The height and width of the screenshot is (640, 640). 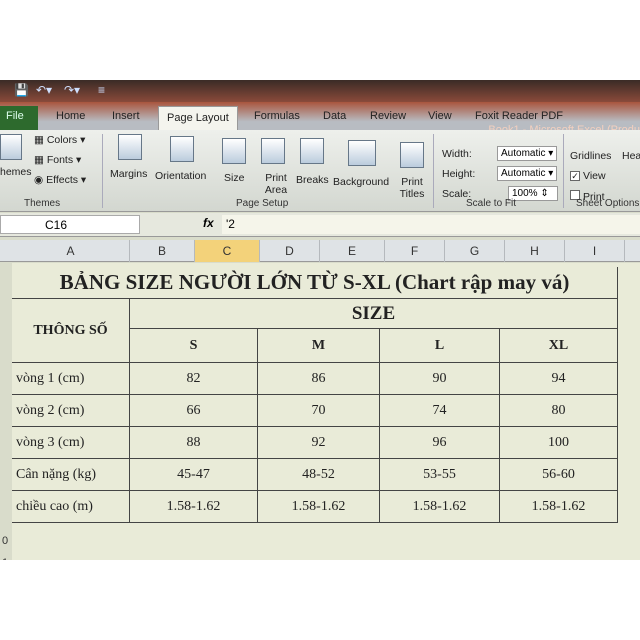 I want to click on print-area-button: Print Area, so click(x=276, y=184).